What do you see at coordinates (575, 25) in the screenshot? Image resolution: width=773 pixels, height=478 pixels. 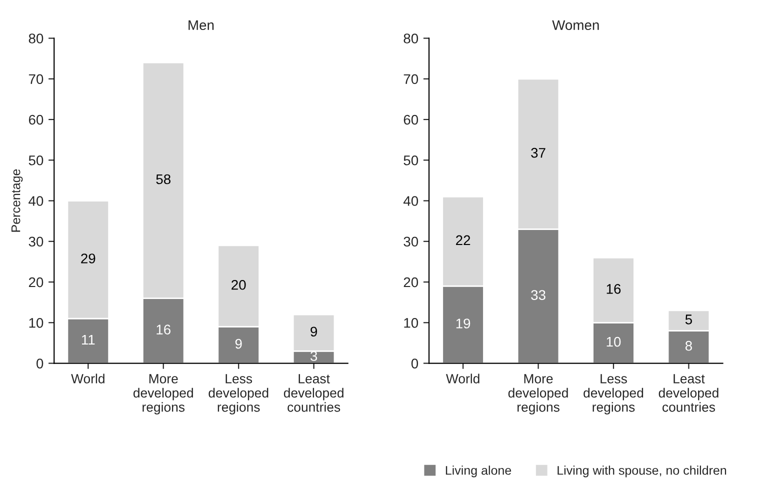 I see `chart-title: Women` at bounding box center [575, 25].